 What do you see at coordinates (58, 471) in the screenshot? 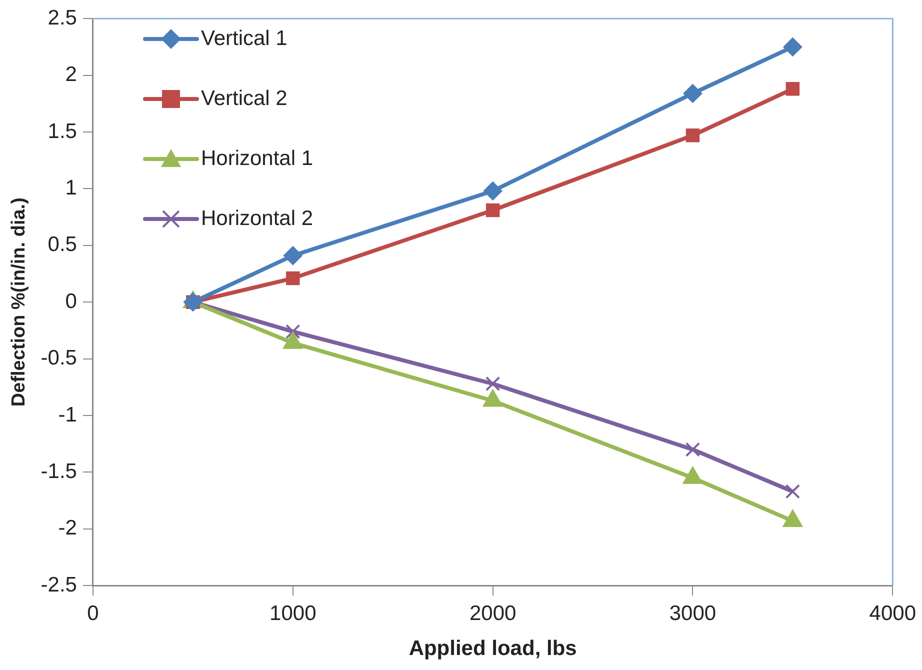
I see `y-tick-label: -1.5` at bounding box center [58, 471].